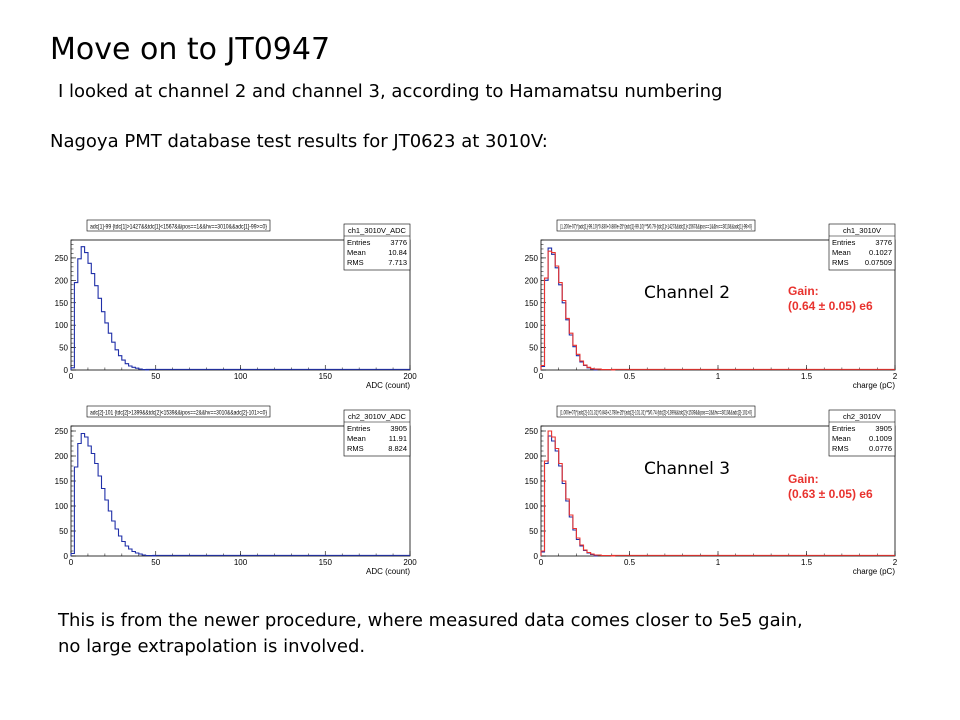 This screenshot has width=960, height=720. What do you see at coordinates (880, 438) in the screenshot?
I see `stats-value: 0.1009` at bounding box center [880, 438].